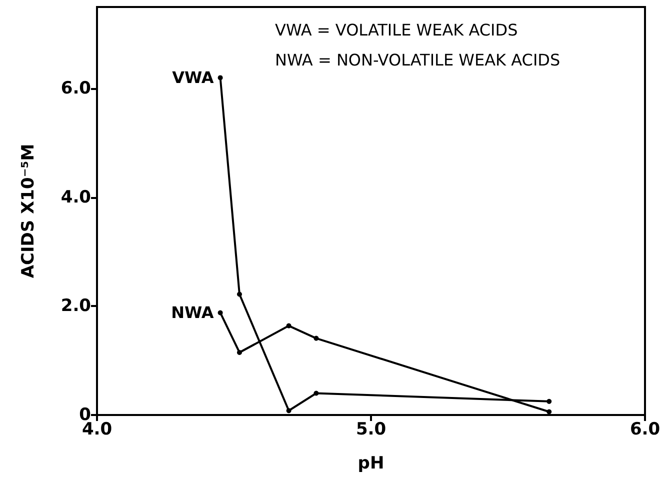 Image resolution: width=671 pixels, height=492 pixels. Describe the element at coordinates (396, 30) in the screenshot. I see `annotation: VWA = VOLATILE WEAK ACIDS` at that location.